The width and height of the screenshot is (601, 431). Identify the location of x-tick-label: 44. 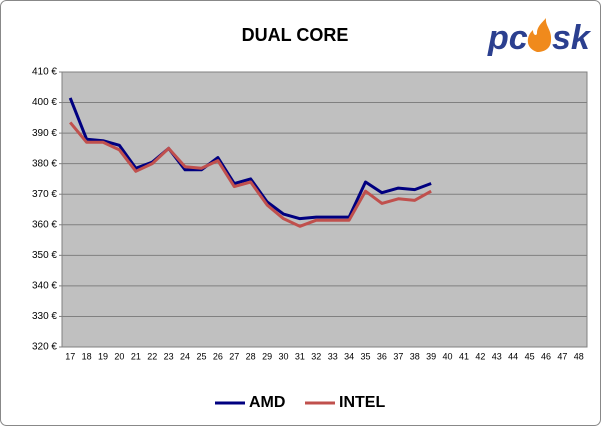
(513, 356).